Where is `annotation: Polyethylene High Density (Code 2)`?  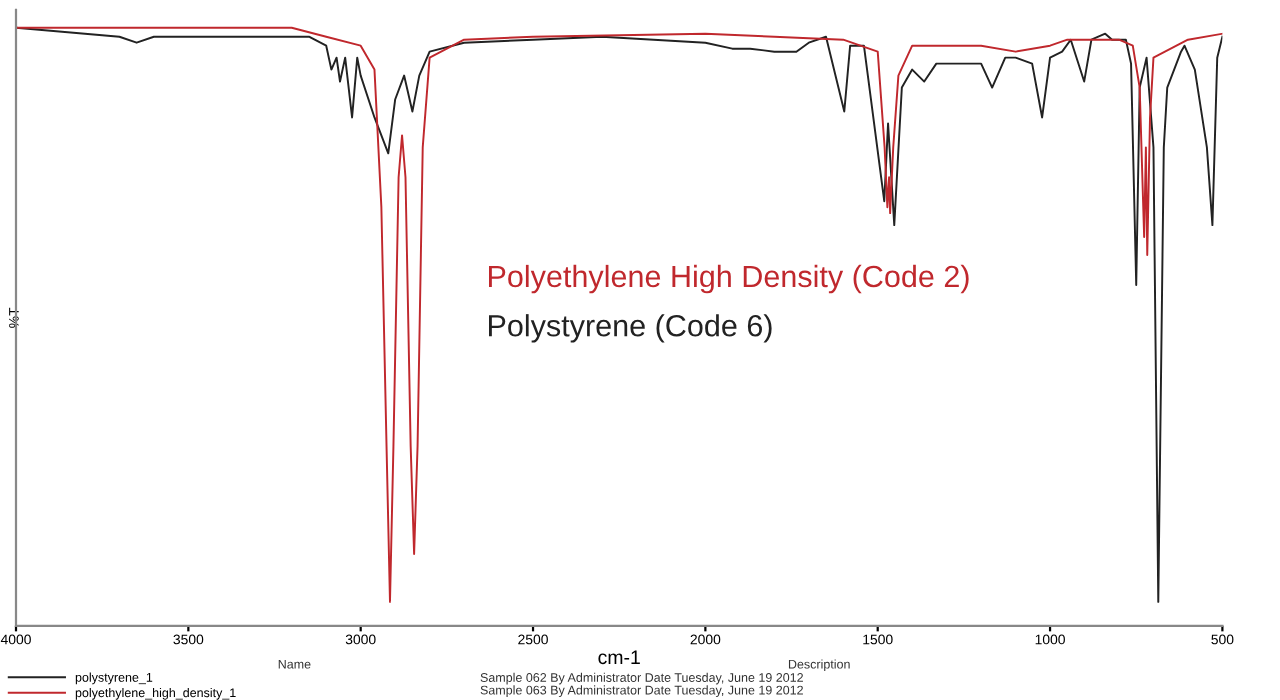
annotation: Polyethylene High Density (Code 2) is located at coordinates (729, 279).